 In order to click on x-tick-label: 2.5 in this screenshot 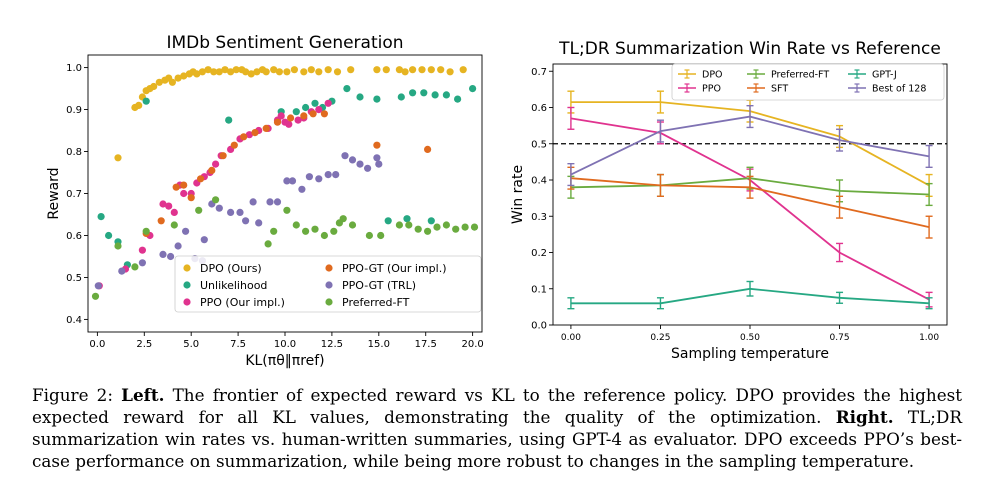, I will do `click(144, 344)`.